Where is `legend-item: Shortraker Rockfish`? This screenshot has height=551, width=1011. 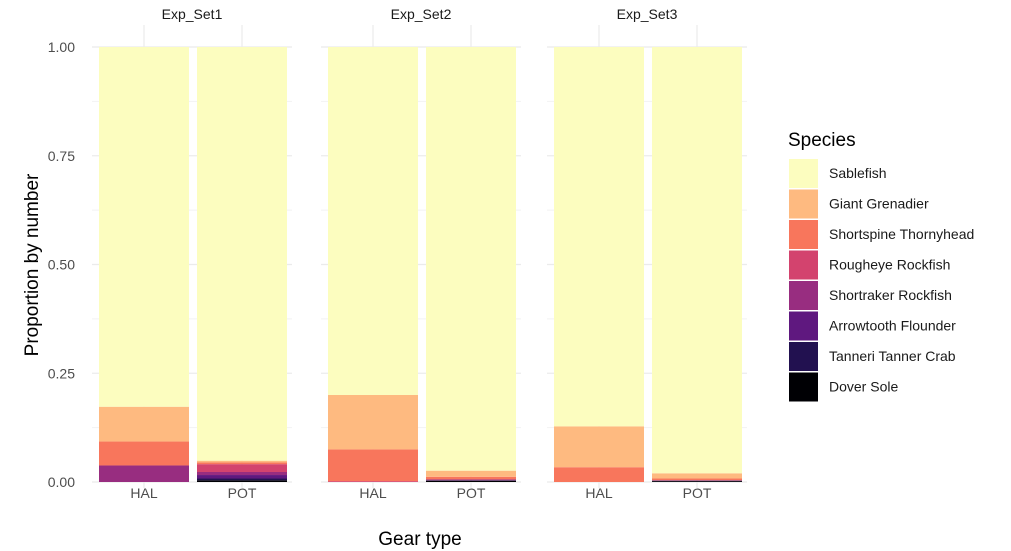 legend-item: Shortraker Rockfish is located at coordinates (870, 295).